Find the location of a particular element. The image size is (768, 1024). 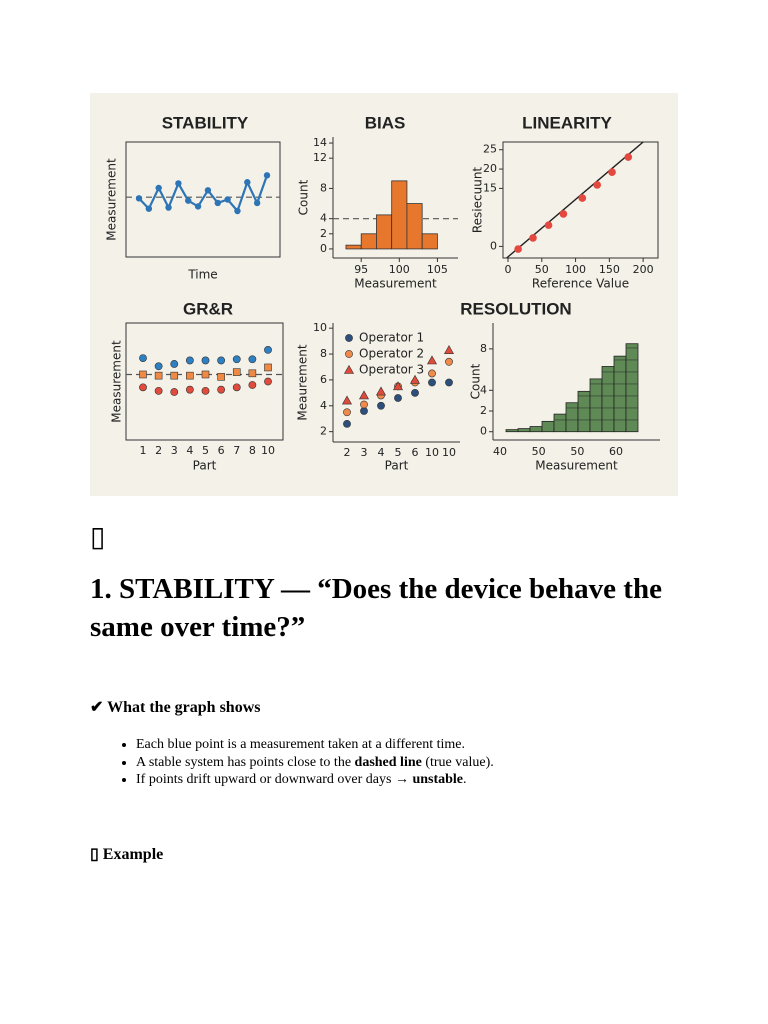

icon: ▯ is located at coordinates (98, 537).